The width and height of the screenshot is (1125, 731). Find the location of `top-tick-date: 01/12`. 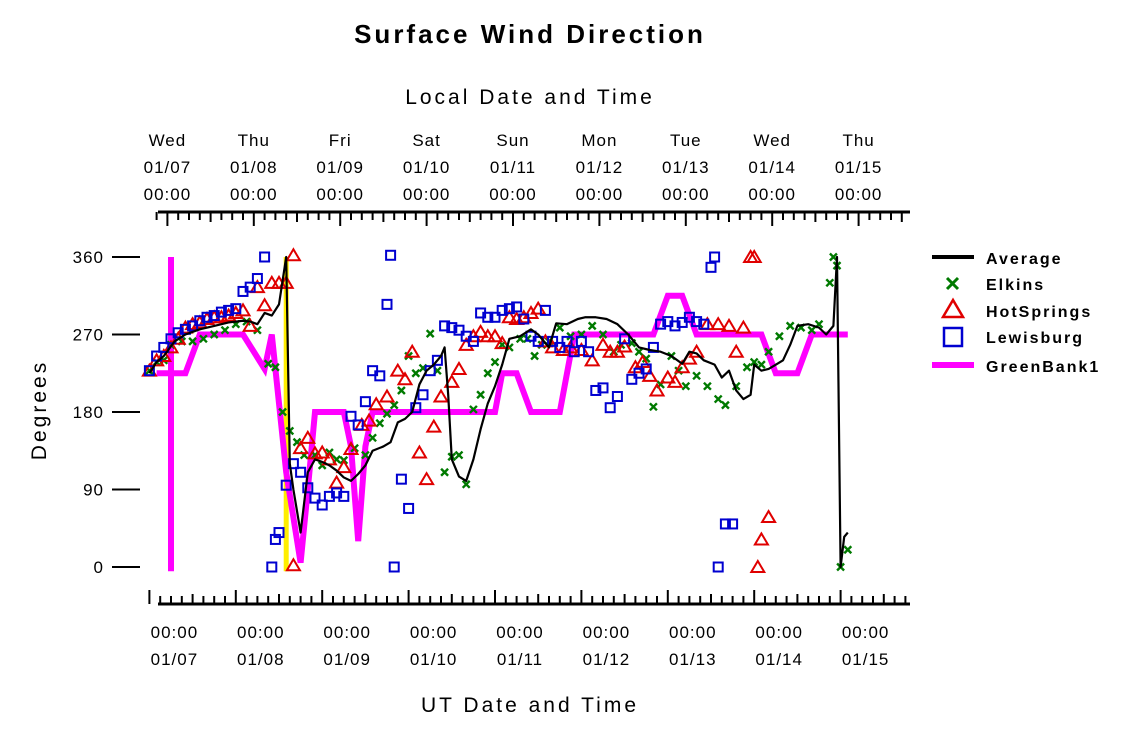

top-tick-date: 01/12 is located at coordinates (600, 167).